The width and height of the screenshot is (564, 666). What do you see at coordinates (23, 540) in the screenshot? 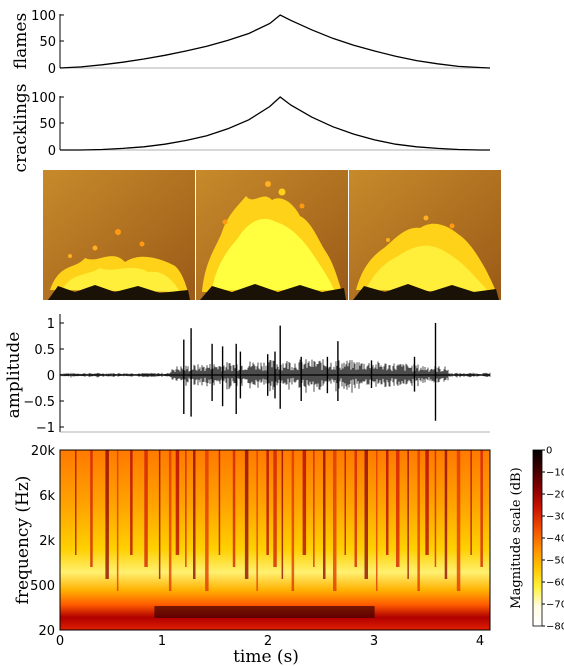
I see `spectrogram-ylabel: frequency (Hz)` at bounding box center [23, 540].